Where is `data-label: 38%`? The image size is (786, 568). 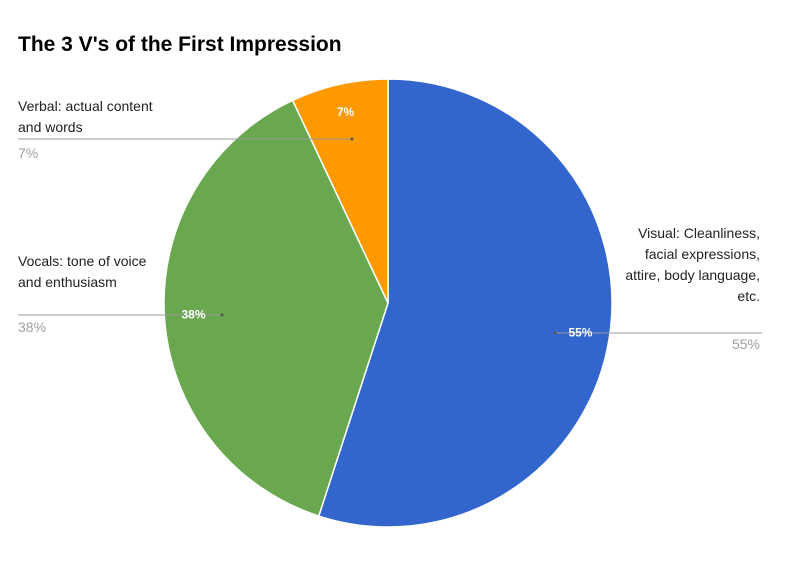 data-label: 38% is located at coordinates (193, 314).